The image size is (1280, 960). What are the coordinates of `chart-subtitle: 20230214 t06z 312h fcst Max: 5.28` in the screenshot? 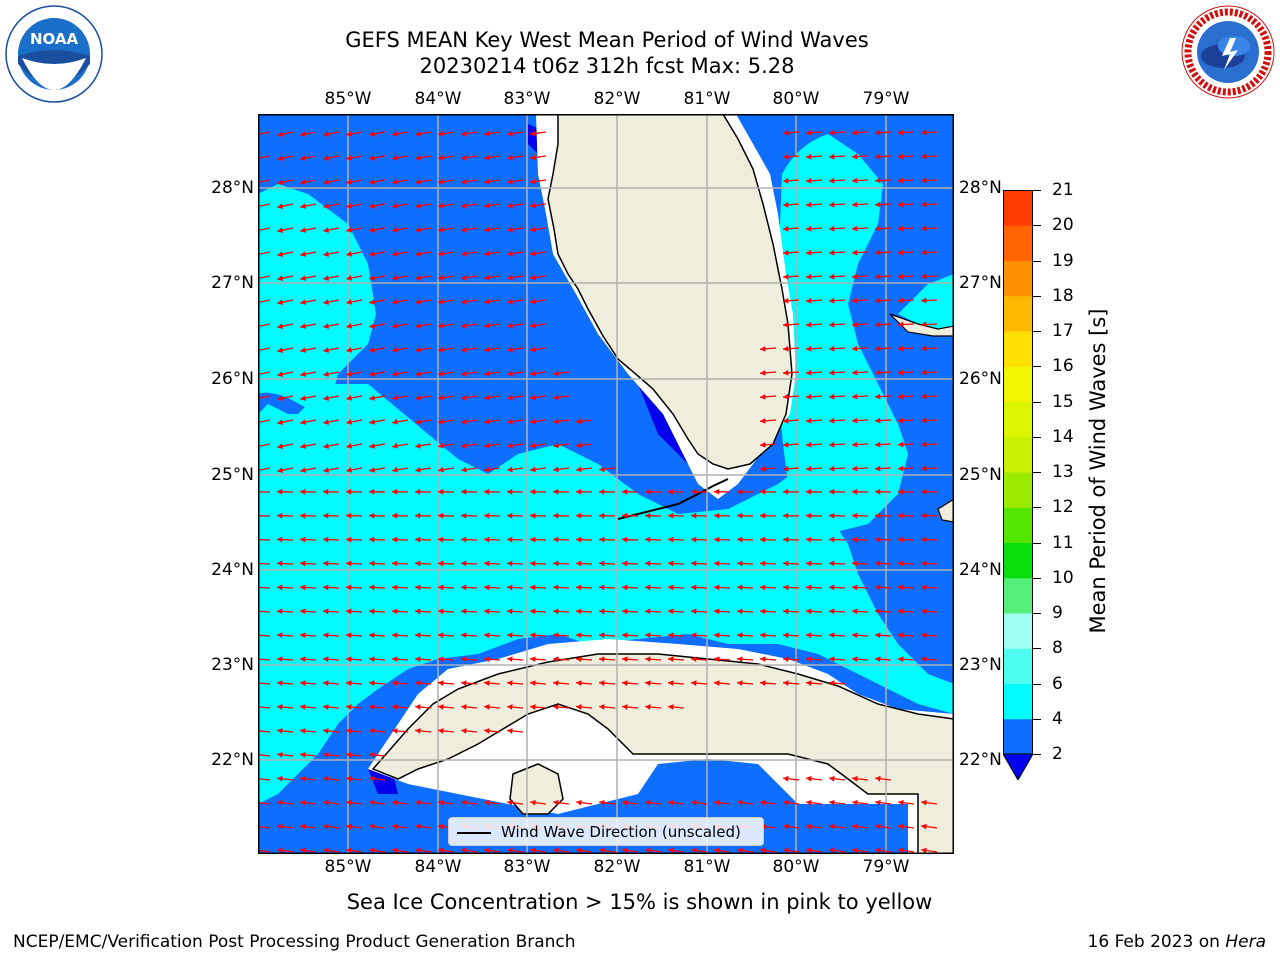 It's located at (607, 66).